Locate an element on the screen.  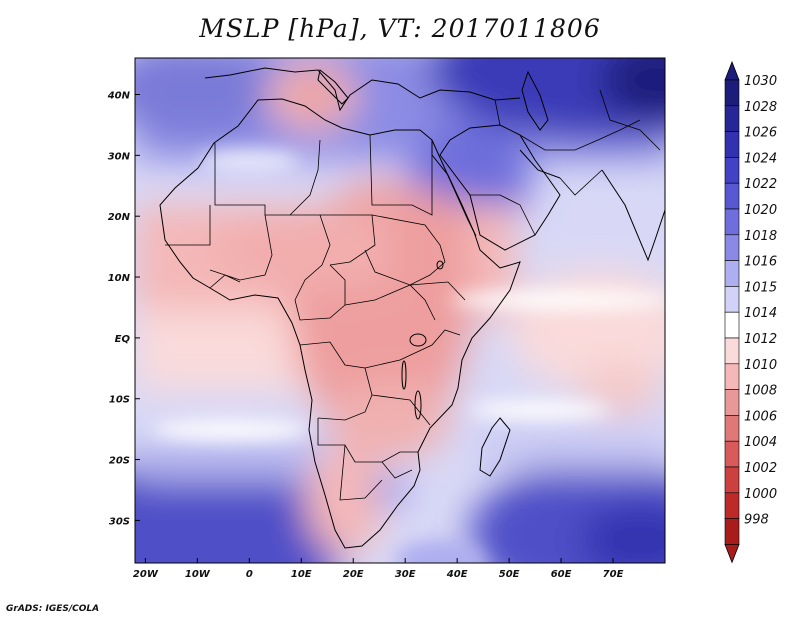
colorbar-label: 1020 is located at coordinates (760, 210).